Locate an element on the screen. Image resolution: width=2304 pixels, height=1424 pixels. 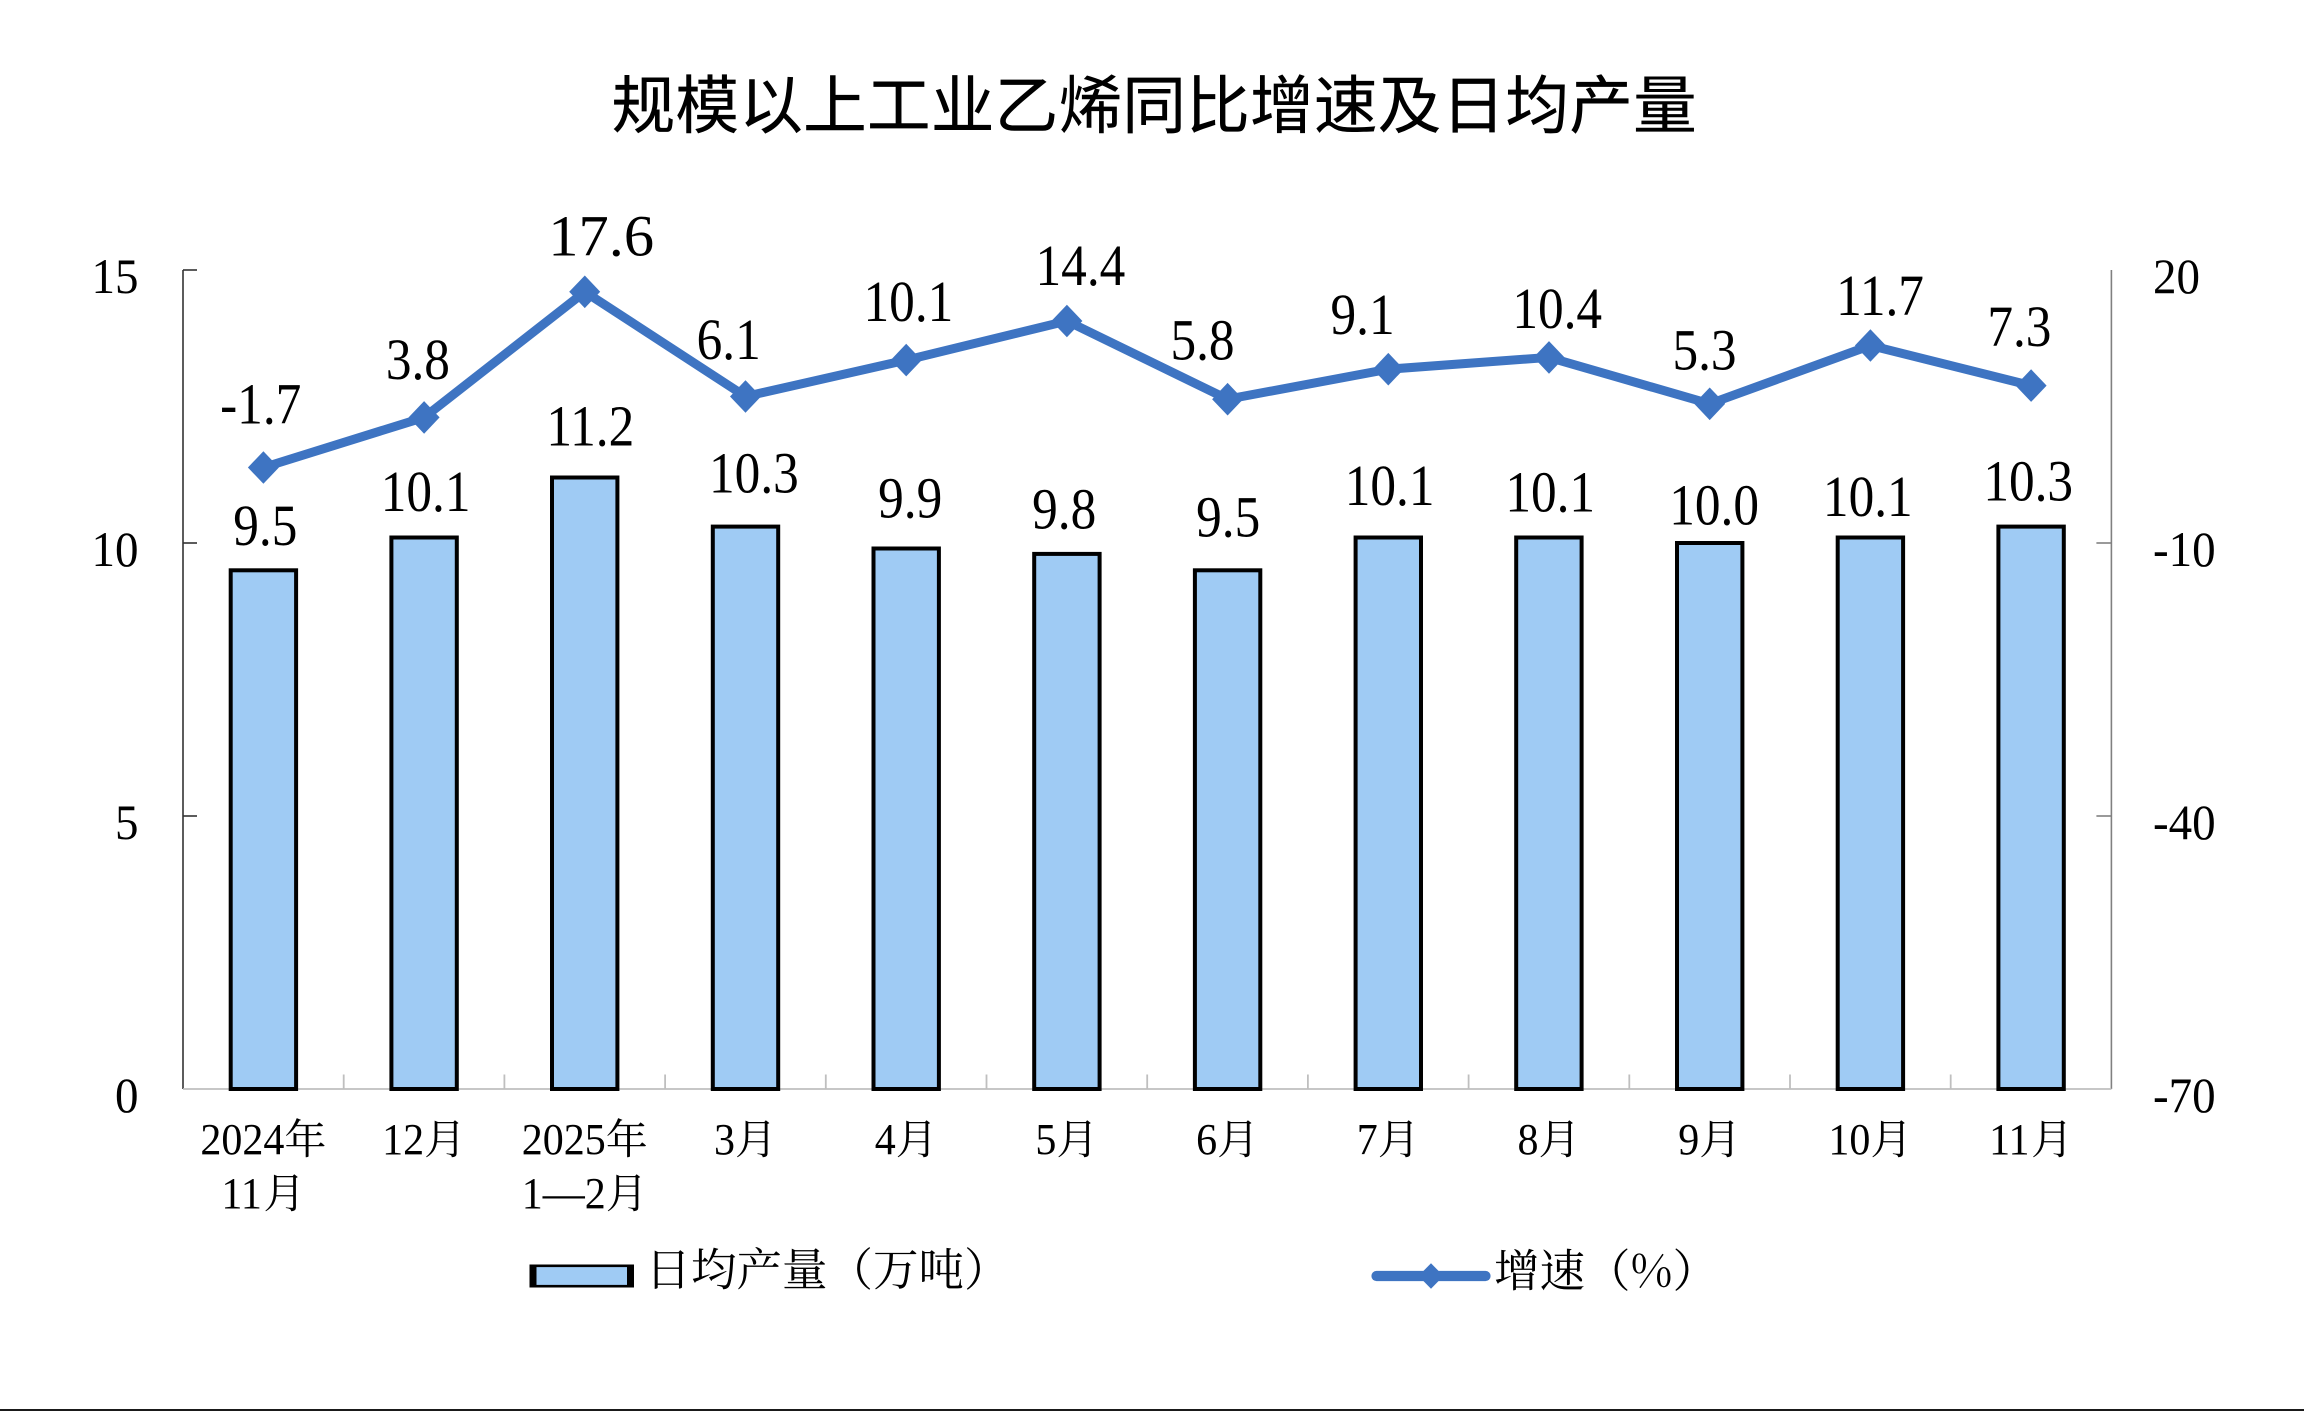
svg-text: 7 is located at coordinates (1367, 1140).